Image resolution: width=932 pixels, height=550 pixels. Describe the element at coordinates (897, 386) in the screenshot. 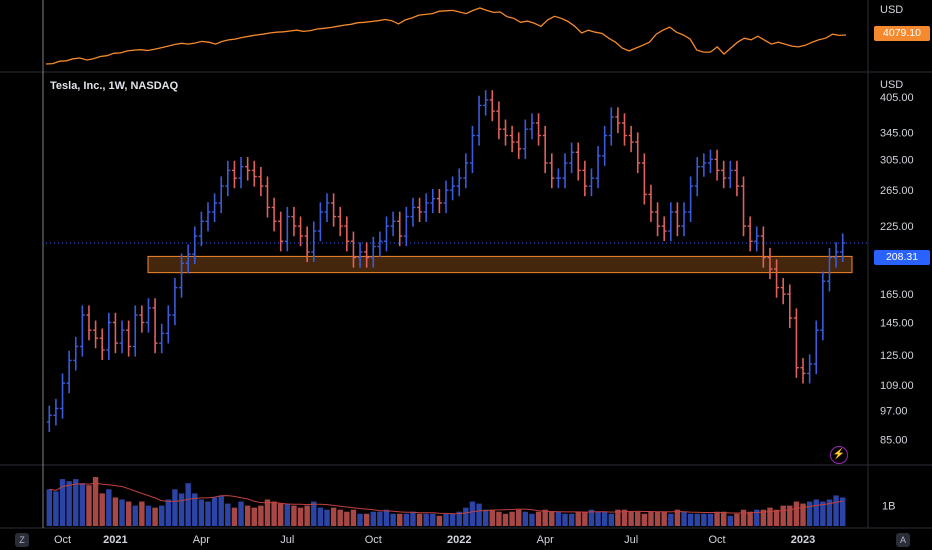

I see `price-tick-label: 109.00` at that location.